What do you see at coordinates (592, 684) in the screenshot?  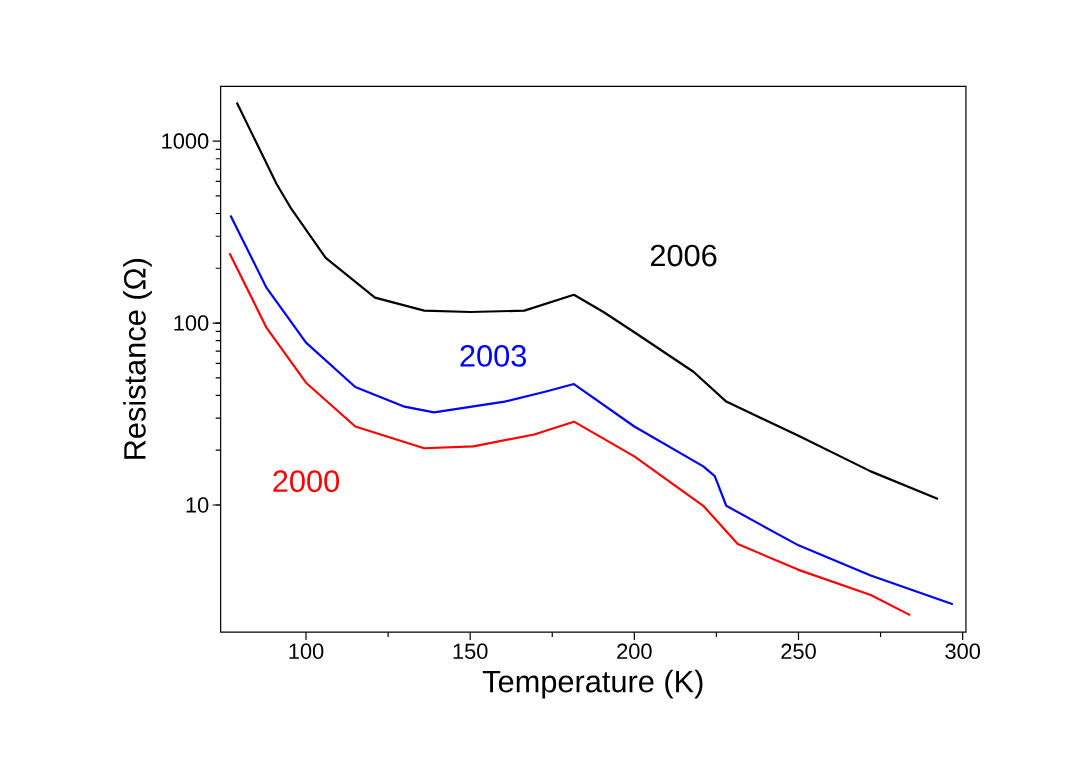 I see `x-axis-title: Temperature (K)` at bounding box center [592, 684].